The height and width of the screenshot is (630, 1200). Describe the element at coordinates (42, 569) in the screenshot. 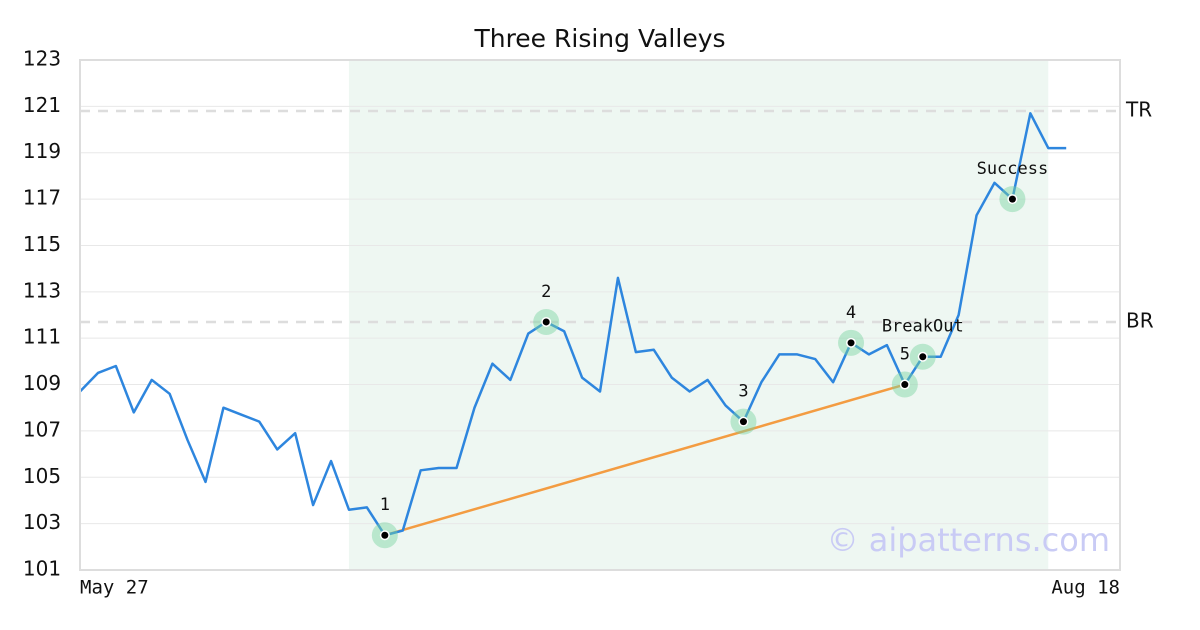

I see `y-tick-label: 101` at that location.